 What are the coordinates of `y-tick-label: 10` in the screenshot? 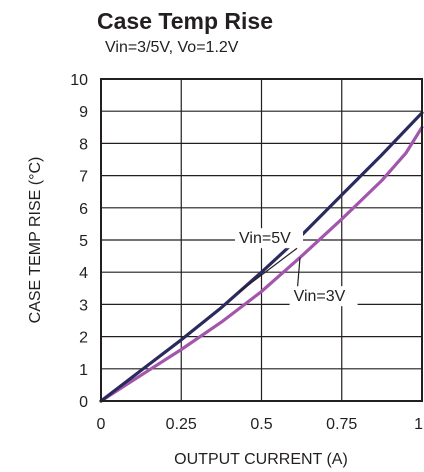 It's located at (79, 80).